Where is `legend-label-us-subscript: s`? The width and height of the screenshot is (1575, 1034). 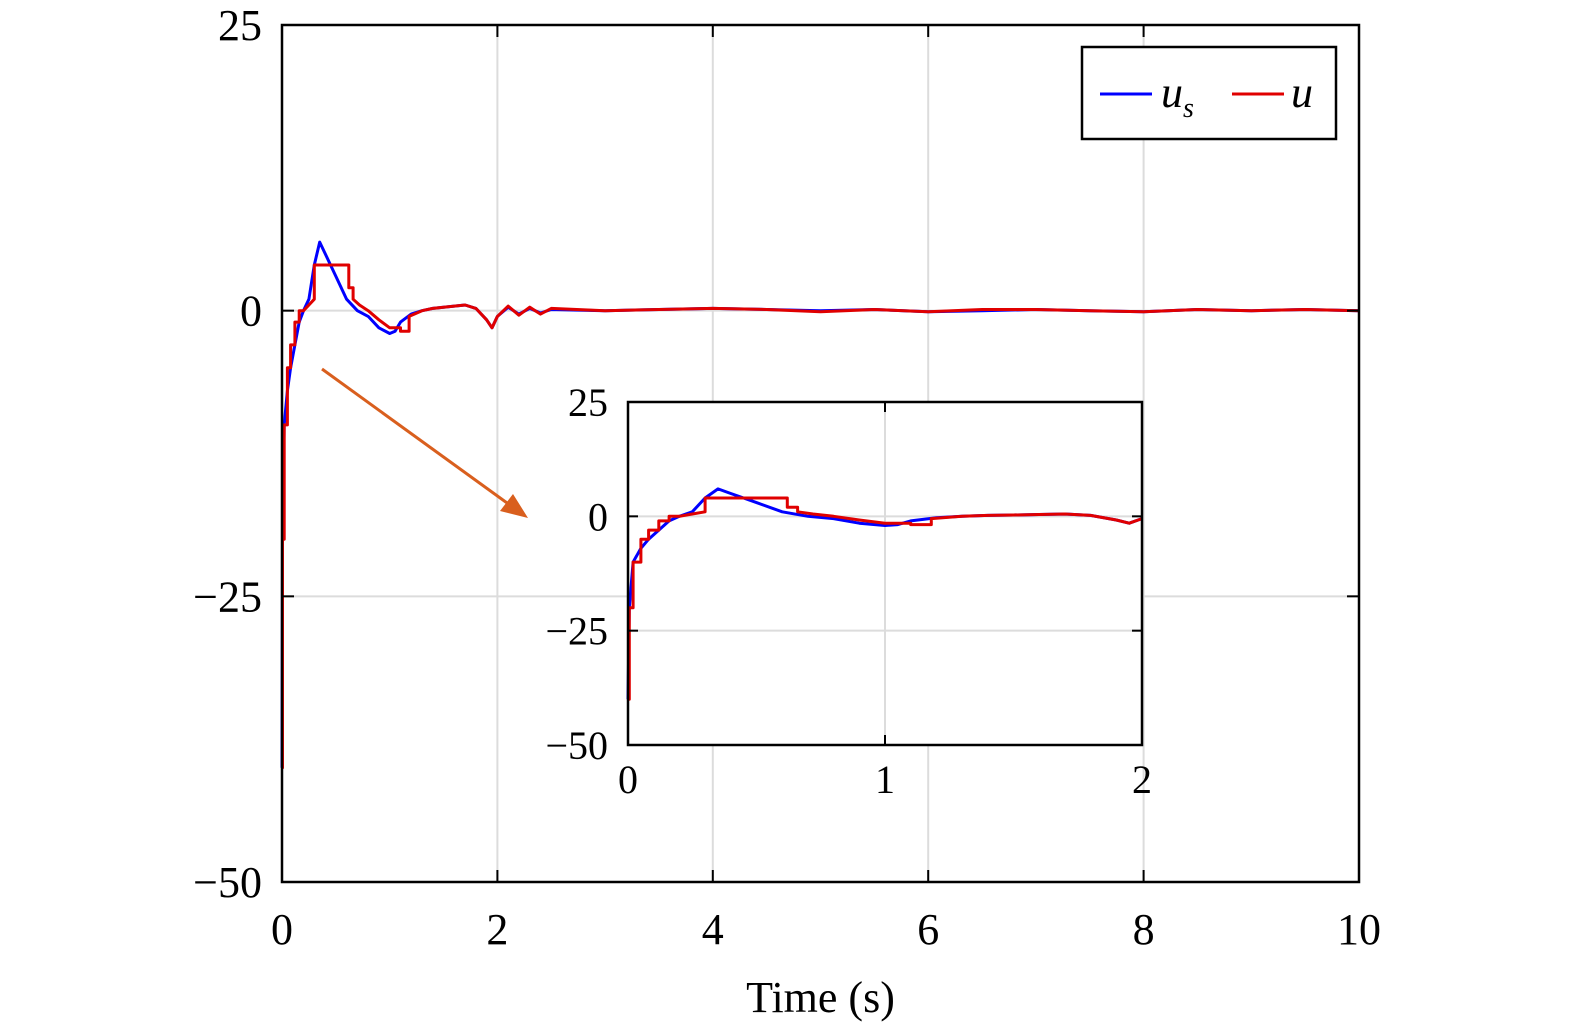
legend-label-us-subscript: s is located at coordinates (1188, 108).